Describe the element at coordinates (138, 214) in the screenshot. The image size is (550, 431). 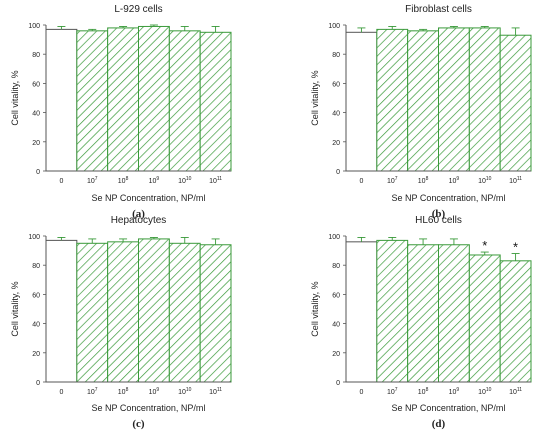
I see `panel-label: (a)` at that location.